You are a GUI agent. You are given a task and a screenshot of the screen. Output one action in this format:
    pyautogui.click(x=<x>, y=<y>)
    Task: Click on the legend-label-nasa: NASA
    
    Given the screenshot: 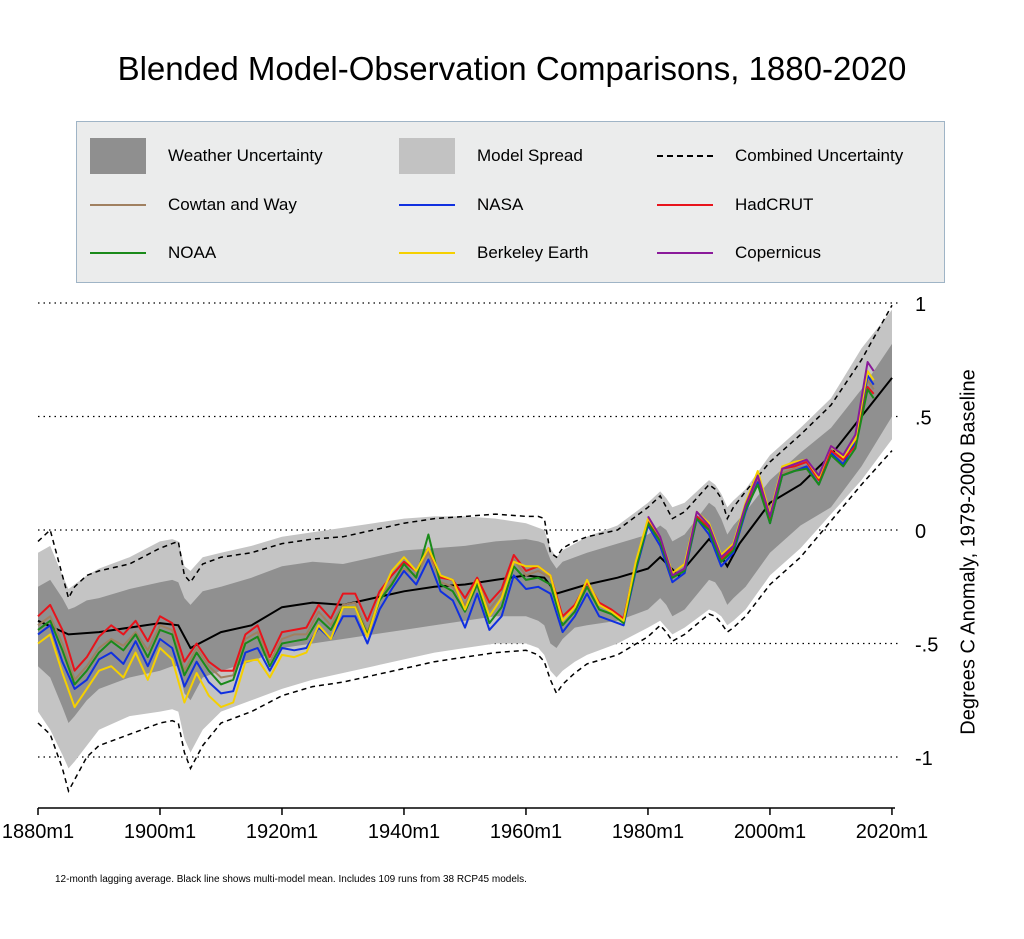 What is the action you would take?
    pyautogui.click(x=500, y=204)
    